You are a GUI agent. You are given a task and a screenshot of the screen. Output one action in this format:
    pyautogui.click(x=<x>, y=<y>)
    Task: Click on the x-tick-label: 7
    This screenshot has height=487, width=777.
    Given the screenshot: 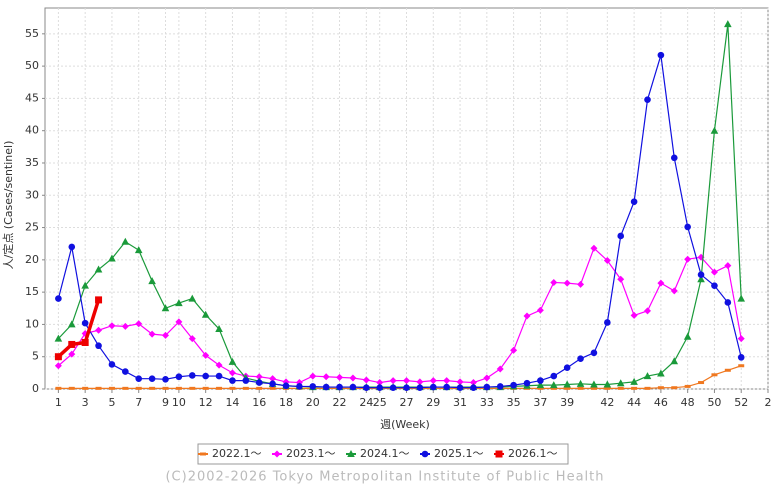 What is the action you would take?
    pyautogui.click(x=138, y=402)
    